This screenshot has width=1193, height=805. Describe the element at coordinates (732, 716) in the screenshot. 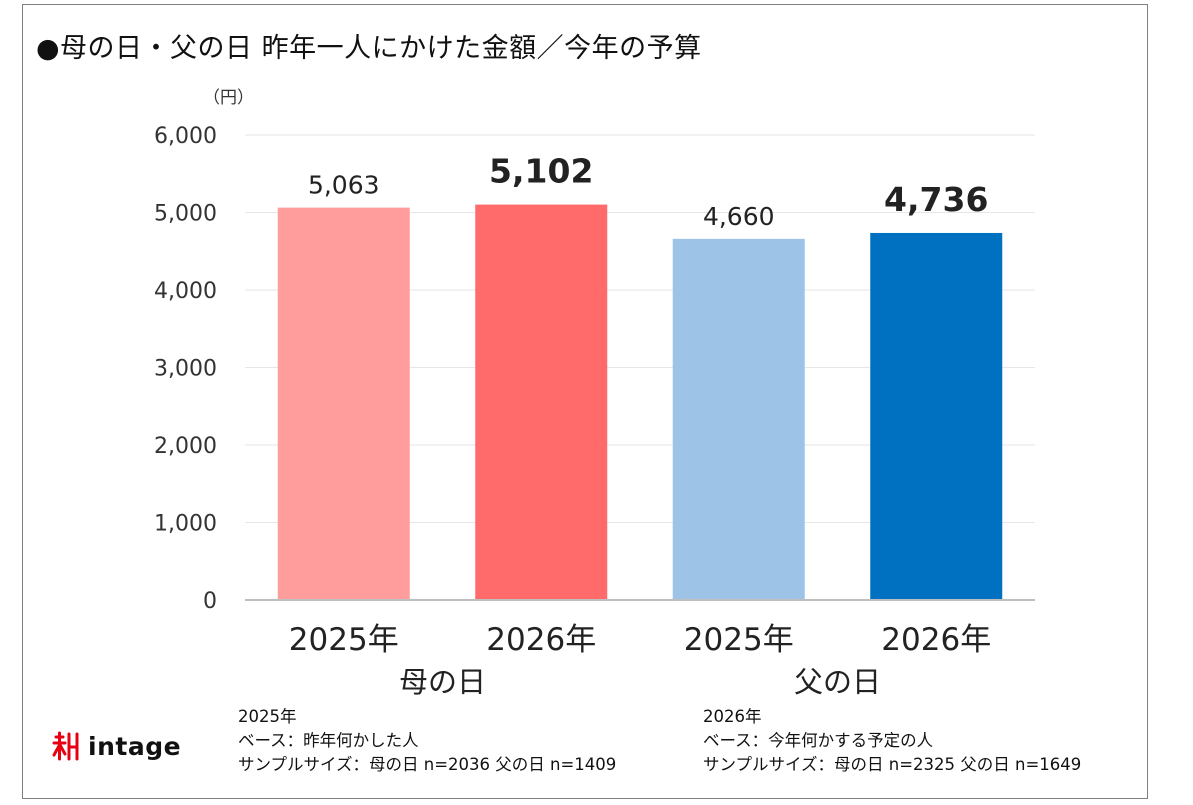

I see `notes-2026-year: 2026年` at that location.